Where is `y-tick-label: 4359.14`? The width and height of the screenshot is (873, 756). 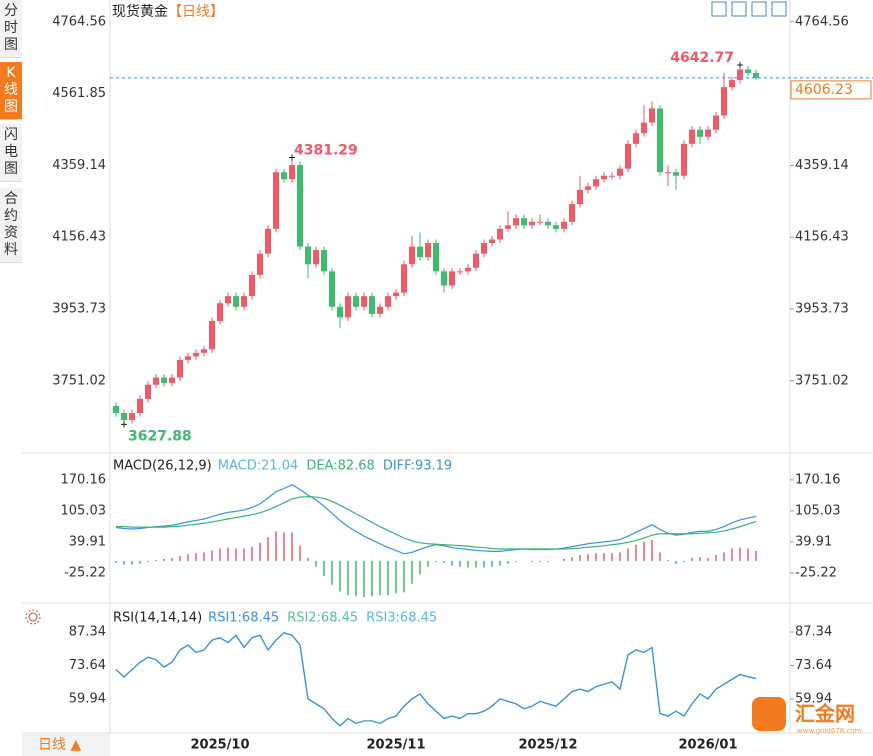 y-tick-label: 4359.14 is located at coordinates (79, 165).